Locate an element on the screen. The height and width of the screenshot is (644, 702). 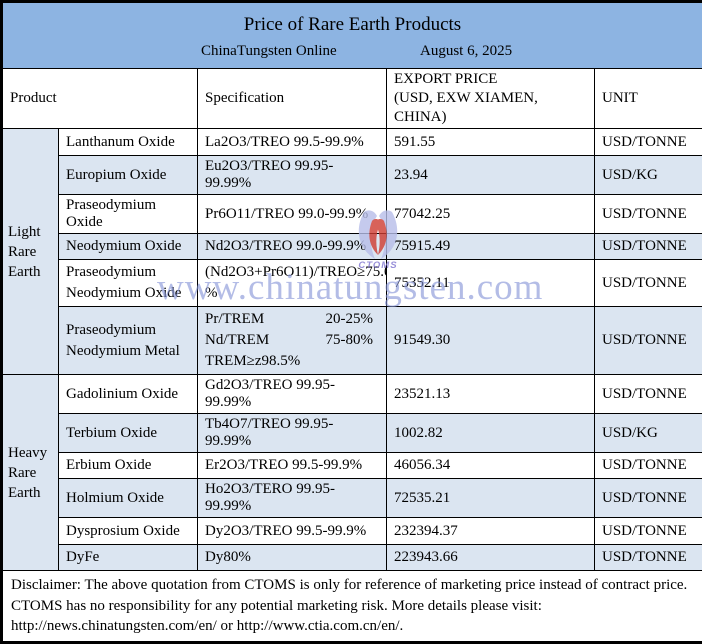
product-cell: Praseodymium Neodymium Oxide is located at coordinates (128, 283).